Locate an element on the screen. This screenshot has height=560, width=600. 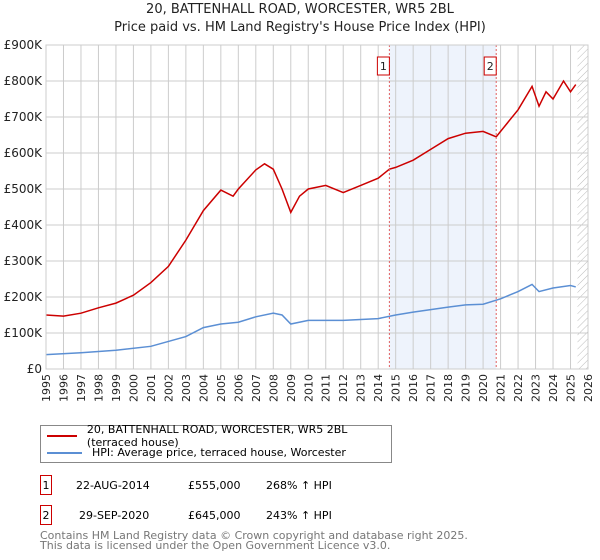
x-tick-label: 2025 is located at coordinates (571, 388).